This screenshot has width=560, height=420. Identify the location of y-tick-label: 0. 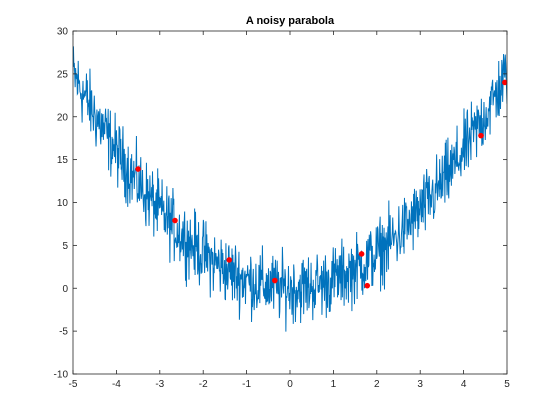
(65, 289).